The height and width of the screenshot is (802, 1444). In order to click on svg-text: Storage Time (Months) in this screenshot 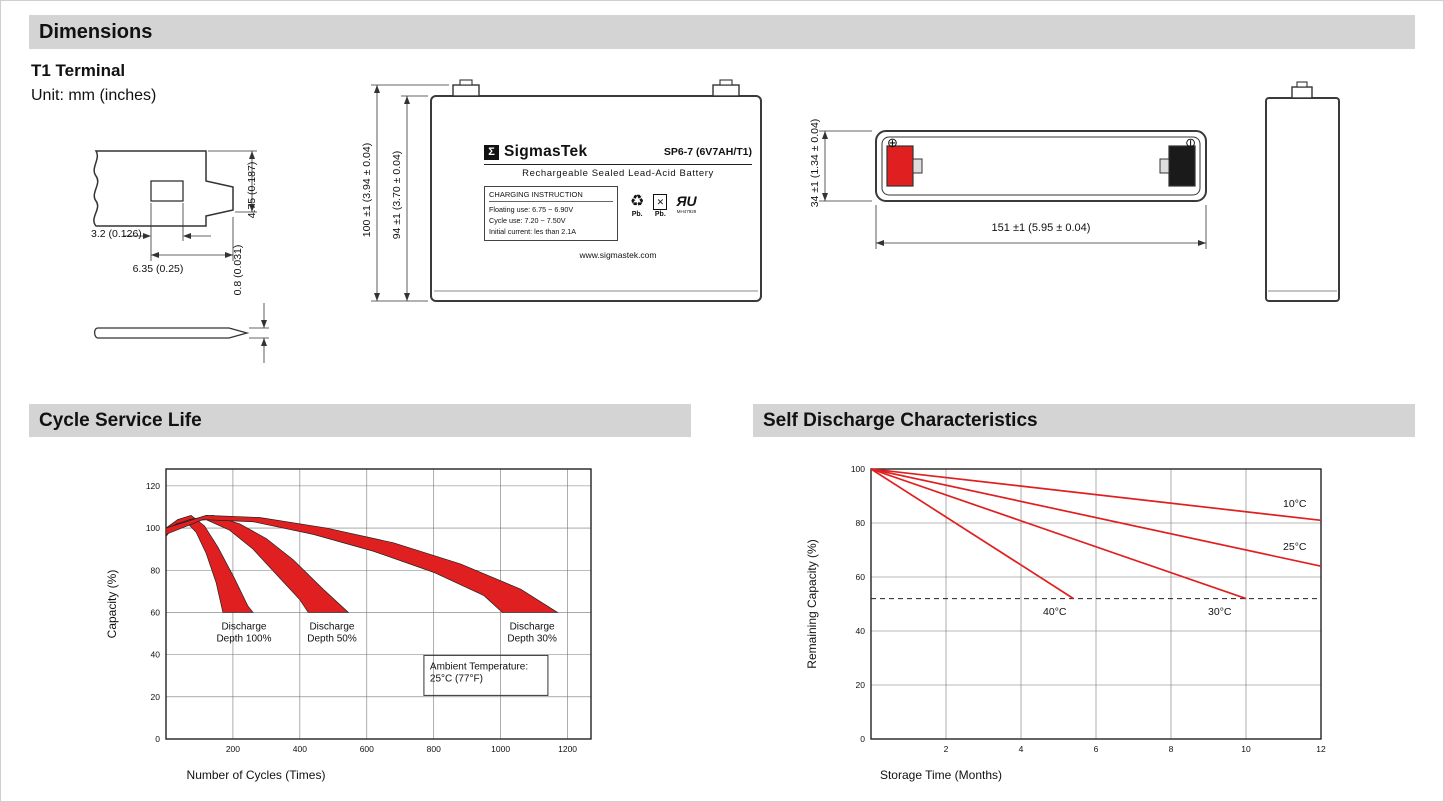, I will do `click(941, 775)`.